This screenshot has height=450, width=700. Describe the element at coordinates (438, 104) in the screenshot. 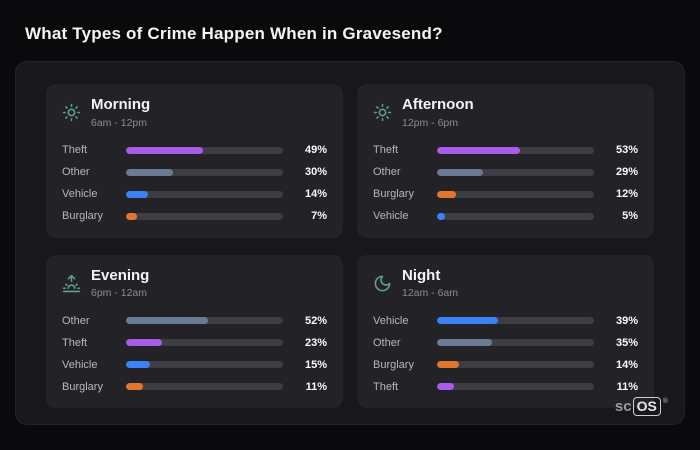

I see `card-title: Afternoon` at that location.